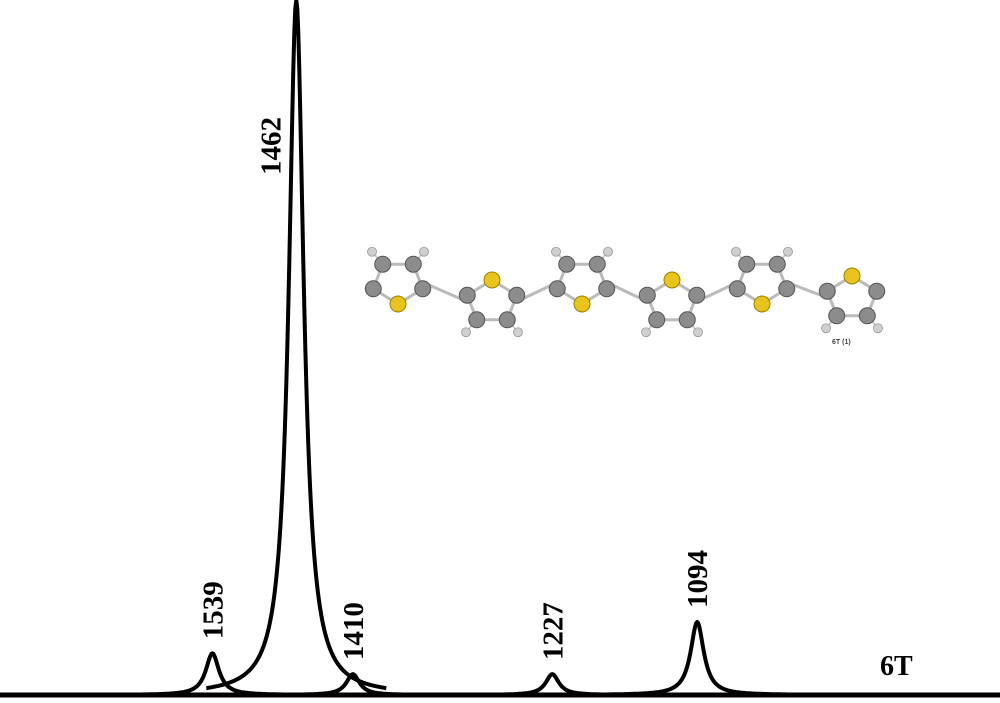 The width and height of the screenshot is (1000, 703). What do you see at coordinates (841, 342) in the screenshot?
I see `molecule-label: 6T (1)` at bounding box center [841, 342].